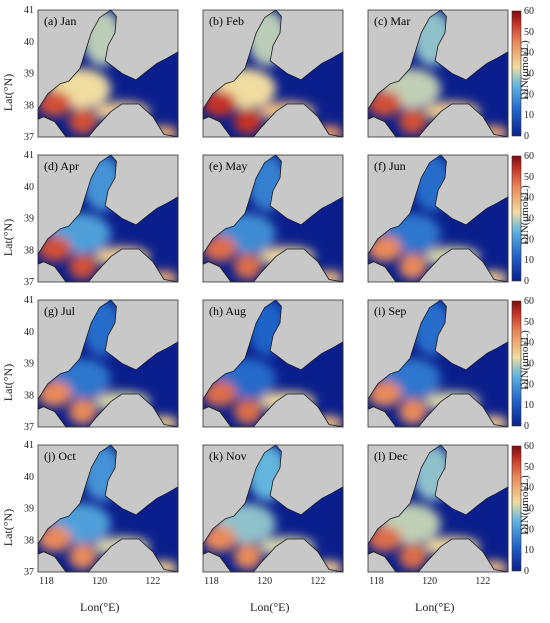 This screenshot has height=623, width=550. Describe the element at coordinates (60, 456) in the screenshot. I see `panel-label: (j) Oct` at that location.